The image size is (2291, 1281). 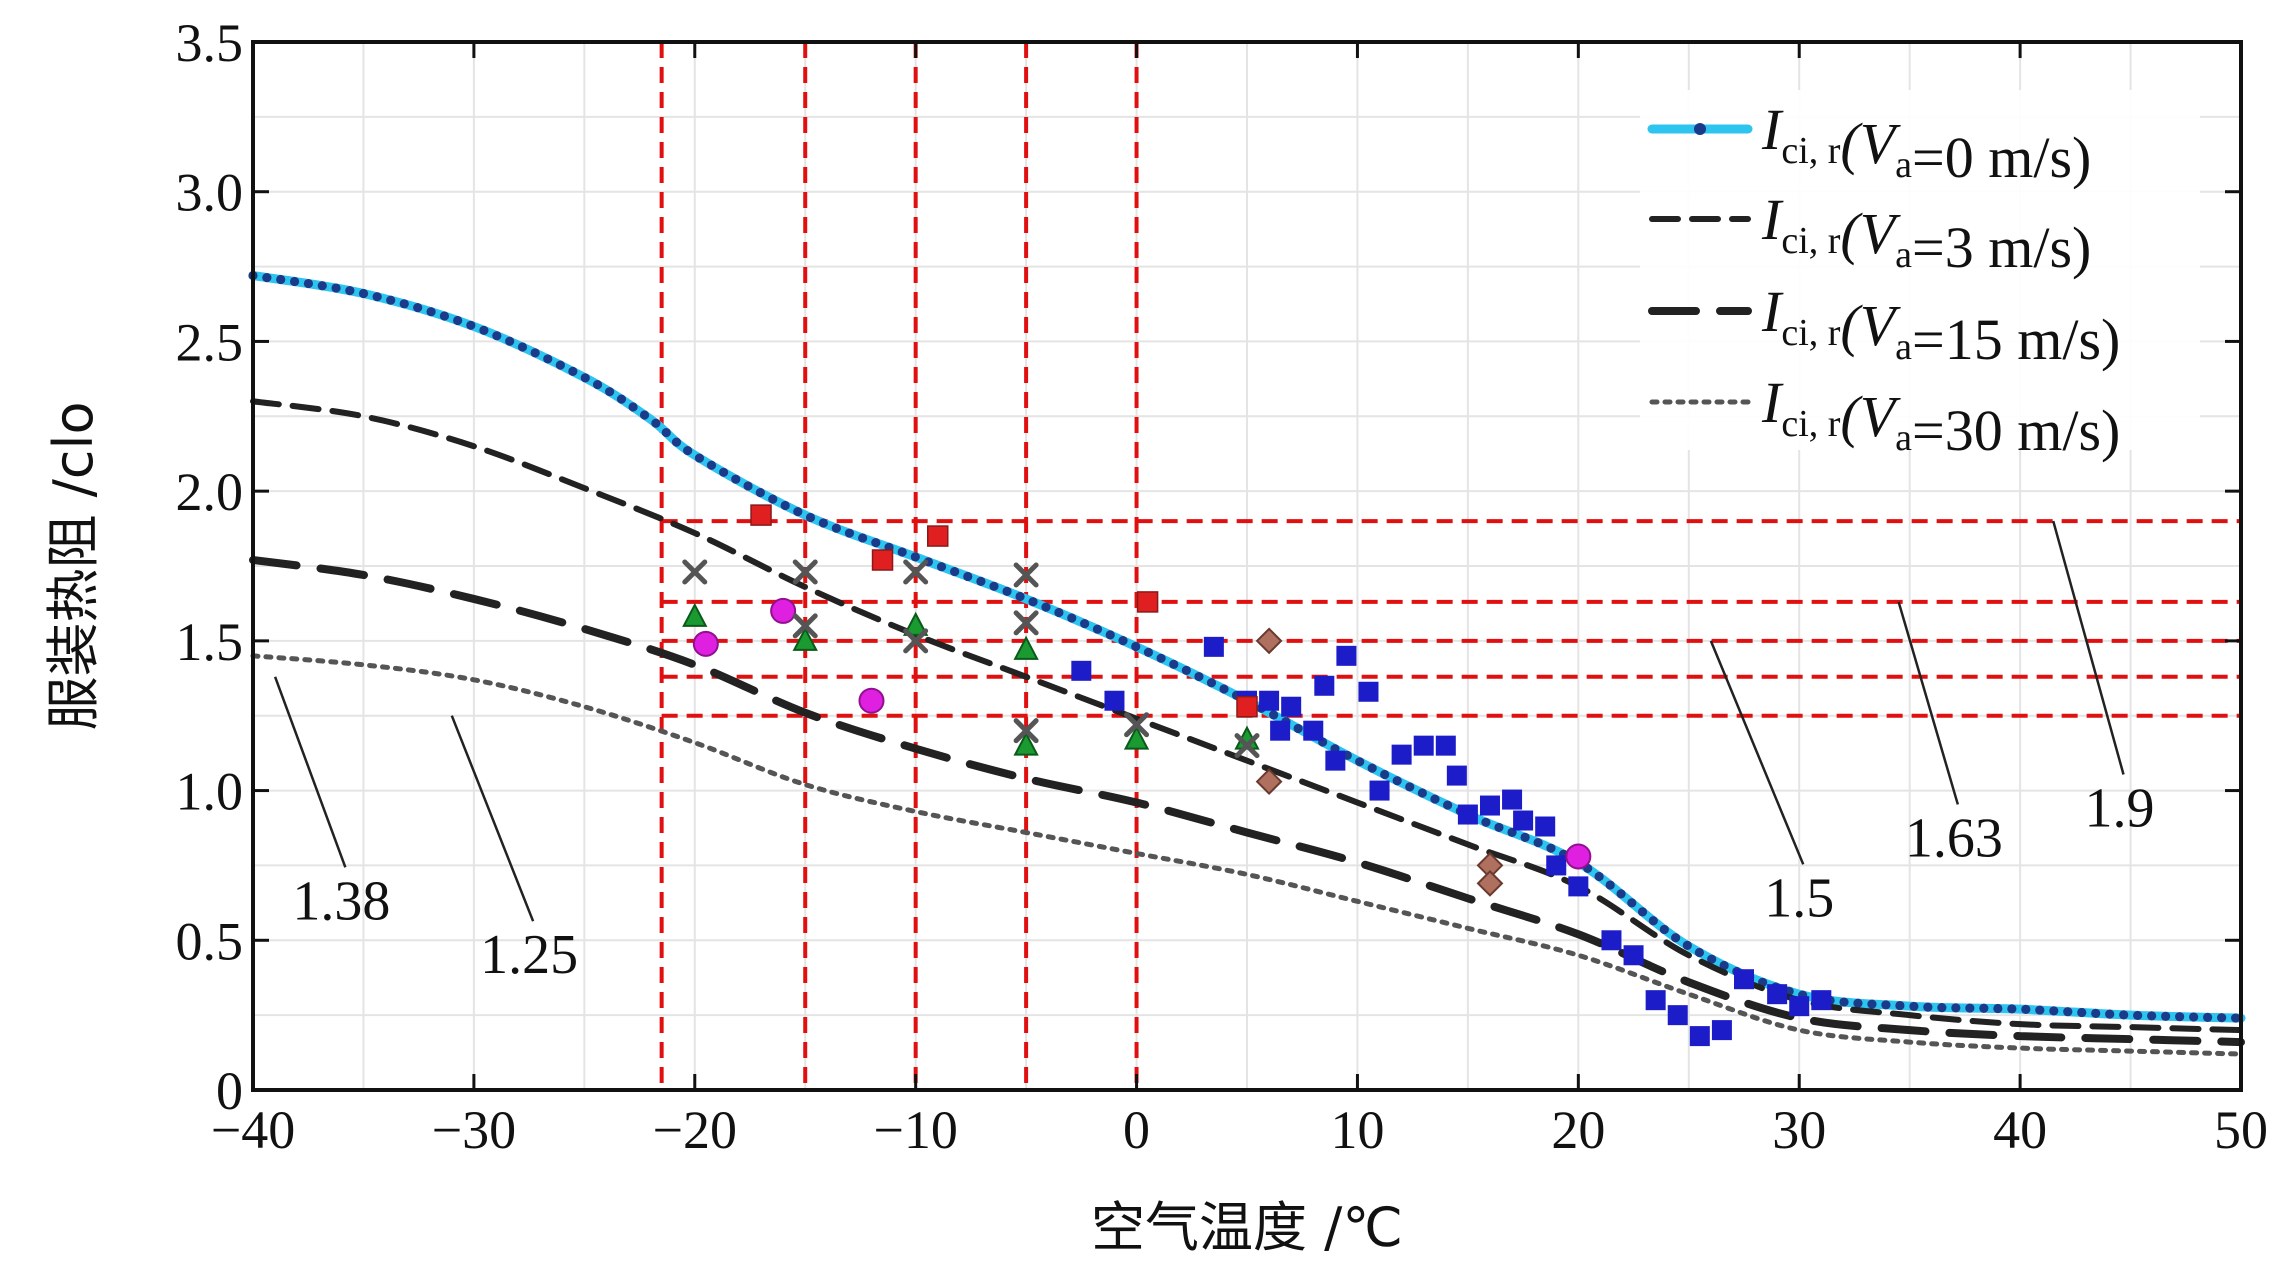 I want to click on y-tick-label: 1.5, so click(x=210, y=642).